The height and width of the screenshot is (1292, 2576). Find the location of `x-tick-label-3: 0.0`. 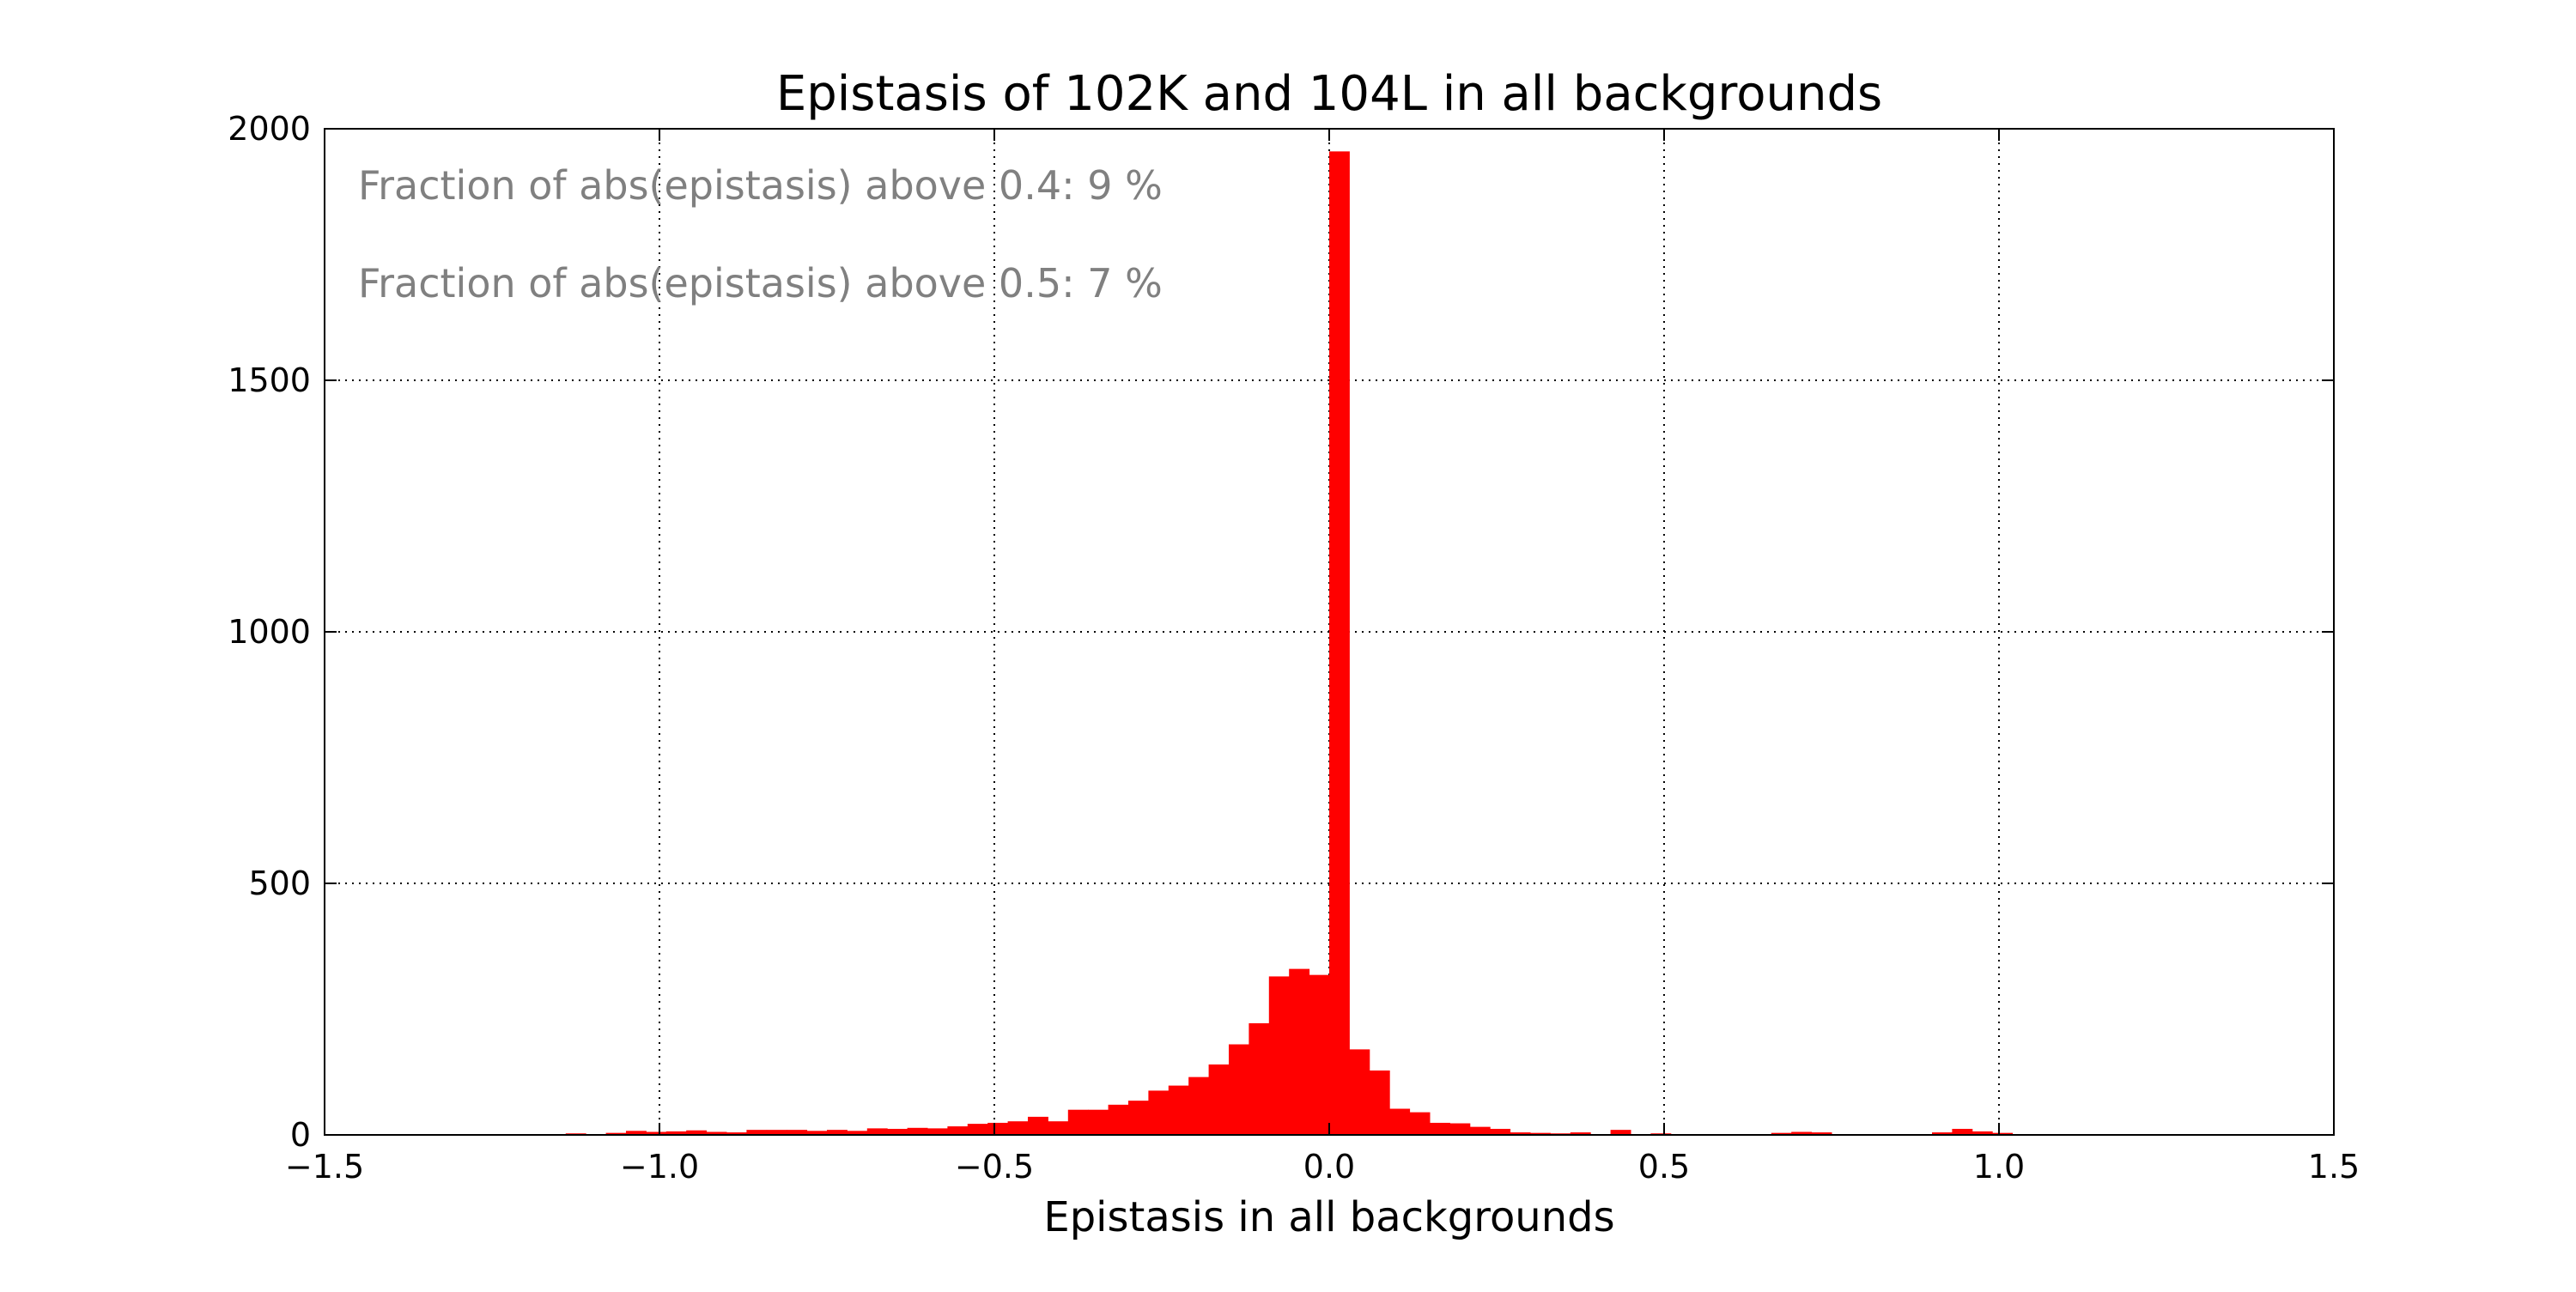

x-tick-label-3: 0.0 is located at coordinates (1329, 1167).